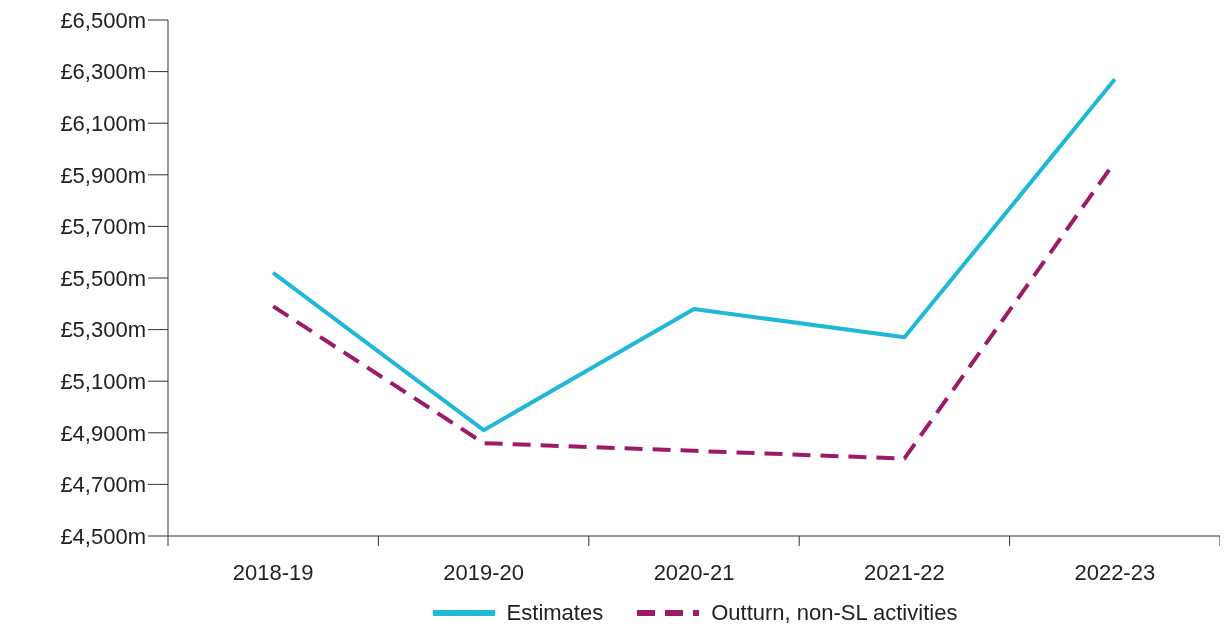 This screenshot has width=1228, height=626. Describe the element at coordinates (103, 485) in the screenshot. I see `y-tick-label: £4,700m` at that location.